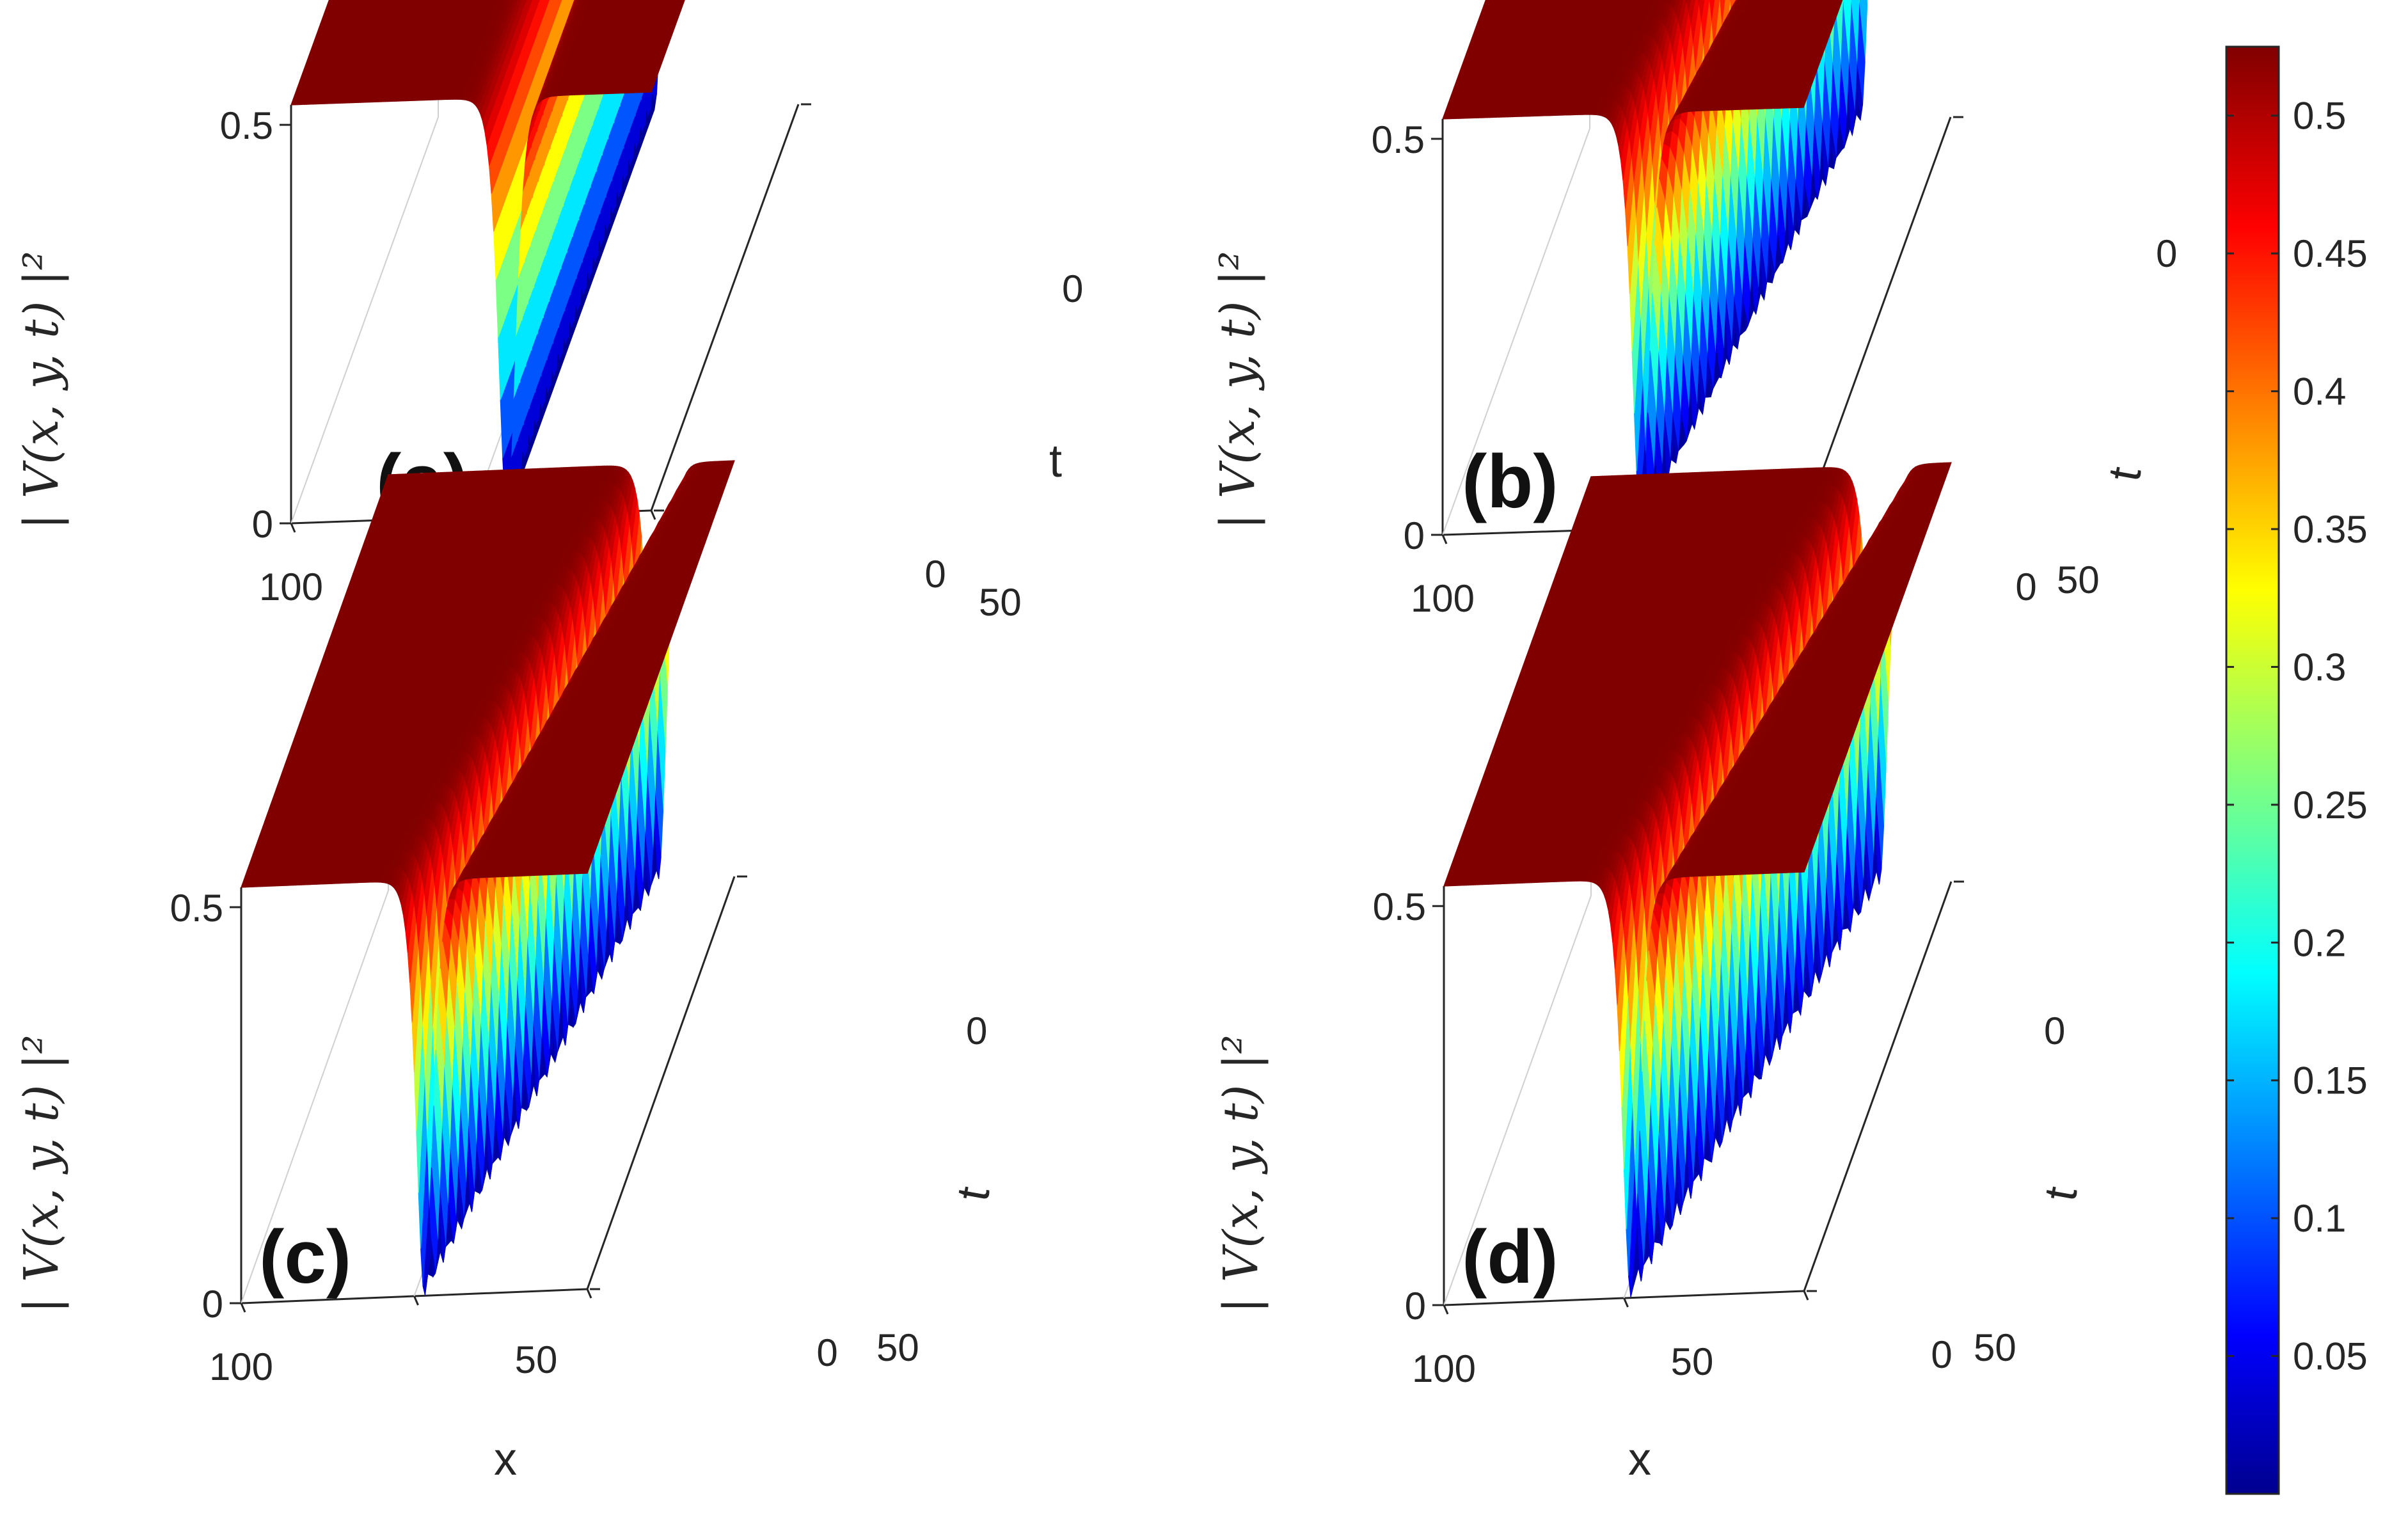 The height and width of the screenshot is (1522, 2408). I want to click on t-tick-label: 0, so click(1072, 288).